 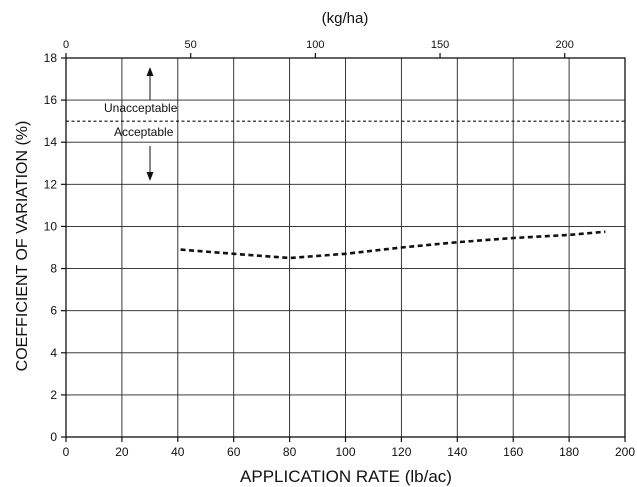 What do you see at coordinates (53, 353) in the screenshot?
I see `y-tick-label: 4` at bounding box center [53, 353].